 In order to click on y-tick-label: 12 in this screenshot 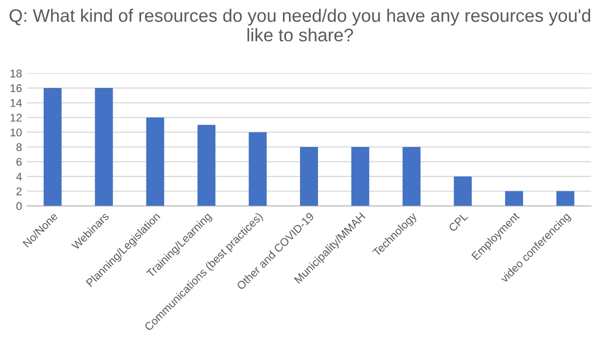, I will do `click(16, 118)`.